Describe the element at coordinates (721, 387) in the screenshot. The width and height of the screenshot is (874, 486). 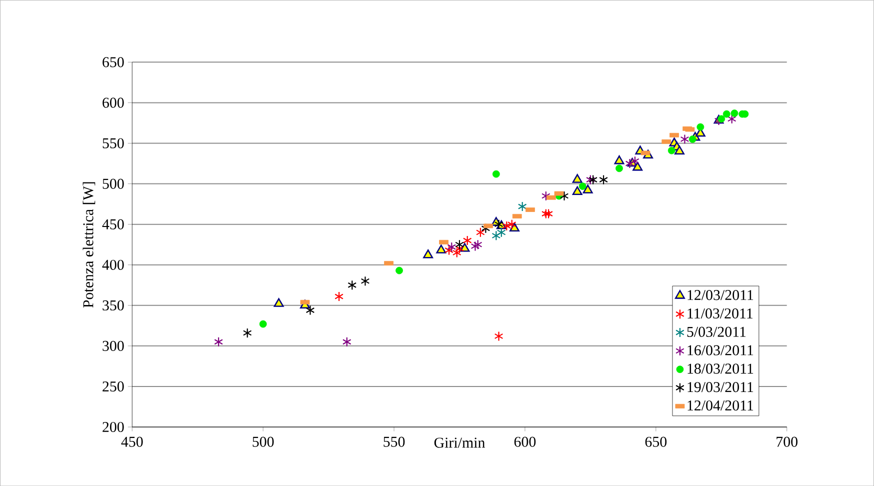
I see `legend-label: 19/03/2011` at that location.